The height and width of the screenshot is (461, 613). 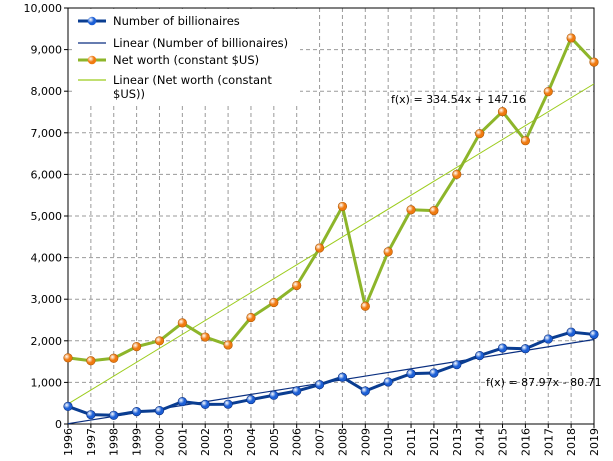 What do you see at coordinates (200, 43) in the screenshot?
I see `legend-label: Linear (Number of billionaires)` at bounding box center [200, 43].